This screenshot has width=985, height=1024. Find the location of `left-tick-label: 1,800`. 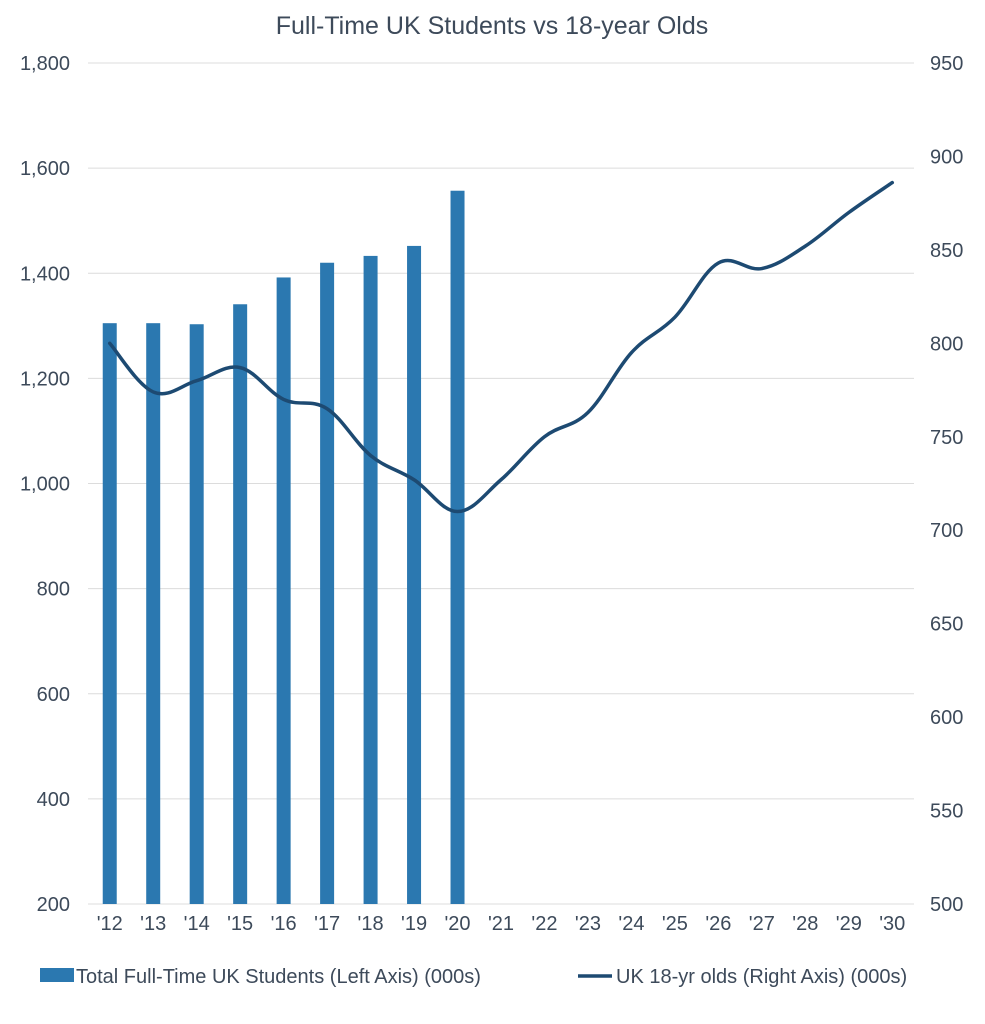

left-tick-label: 1,800 is located at coordinates (45, 64).